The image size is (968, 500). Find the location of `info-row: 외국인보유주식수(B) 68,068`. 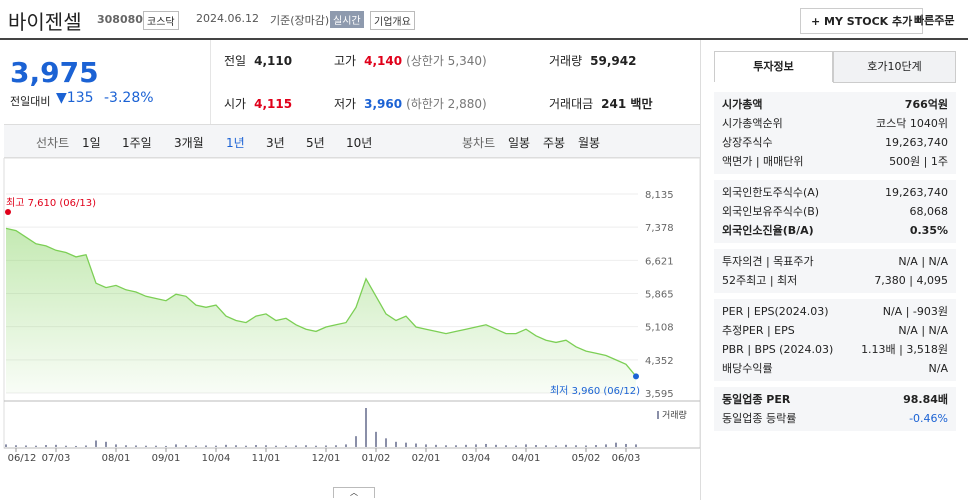

info-row: 외국인보유주식수(B) 68,068 is located at coordinates (835, 211).